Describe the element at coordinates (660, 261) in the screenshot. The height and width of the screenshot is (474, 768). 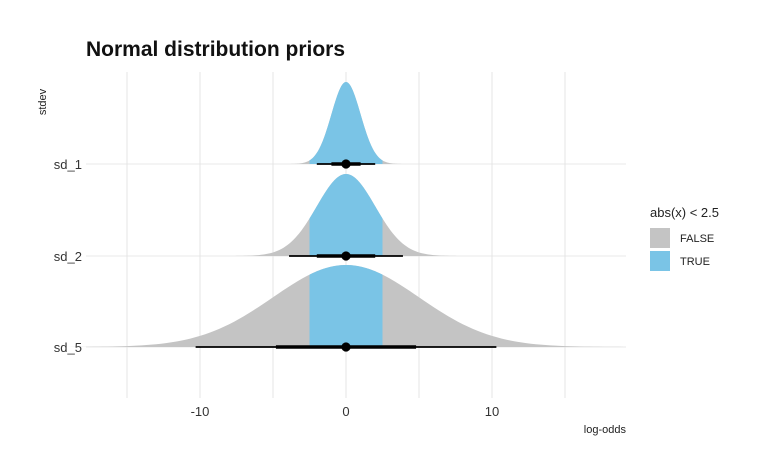
I see `legend-swatch-true` at that location.